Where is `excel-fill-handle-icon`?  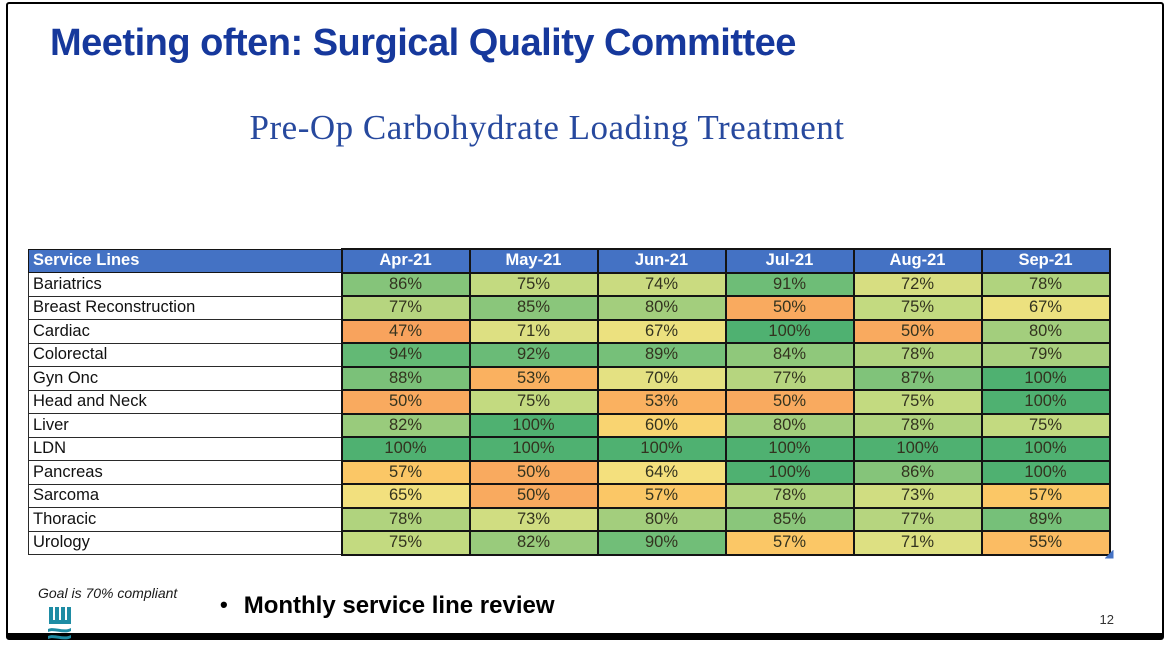 excel-fill-handle-icon is located at coordinates (1109, 554).